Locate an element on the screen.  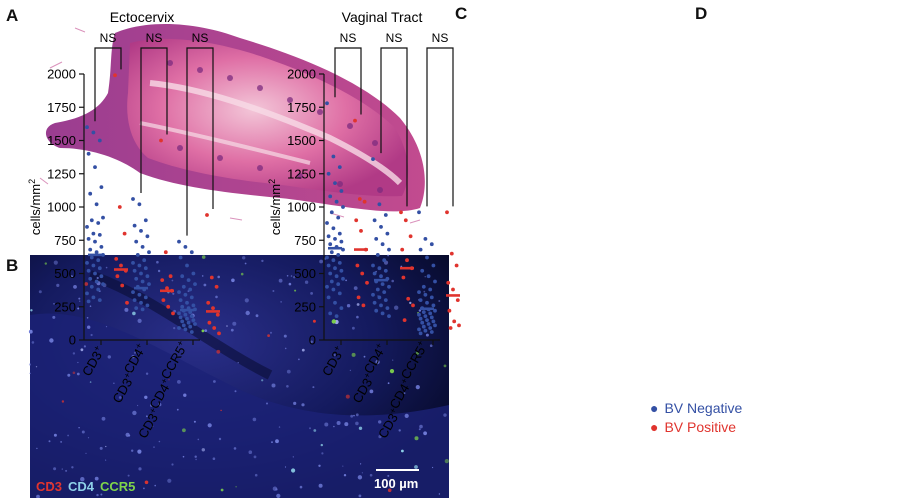
bv-legend: ● BV Negative ● BV Positive is located at coordinates (696, 417).